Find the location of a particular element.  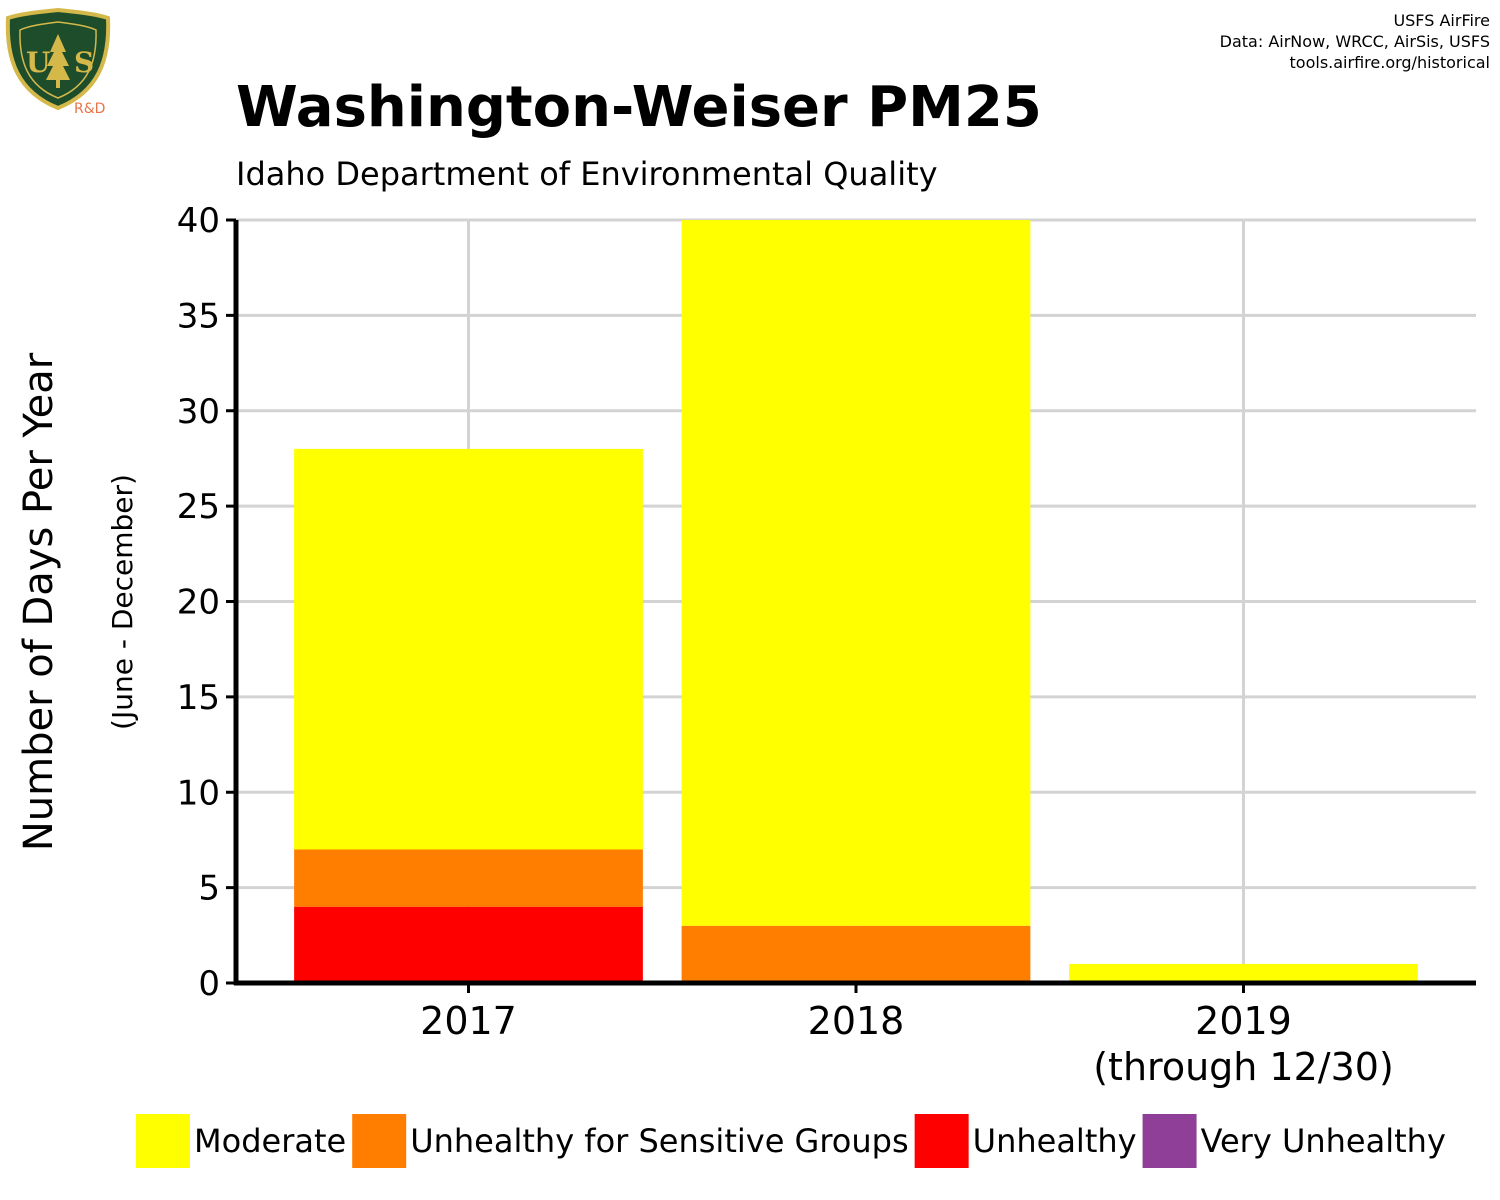

y-tick-label: 5 is located at coordinates (209, 889).